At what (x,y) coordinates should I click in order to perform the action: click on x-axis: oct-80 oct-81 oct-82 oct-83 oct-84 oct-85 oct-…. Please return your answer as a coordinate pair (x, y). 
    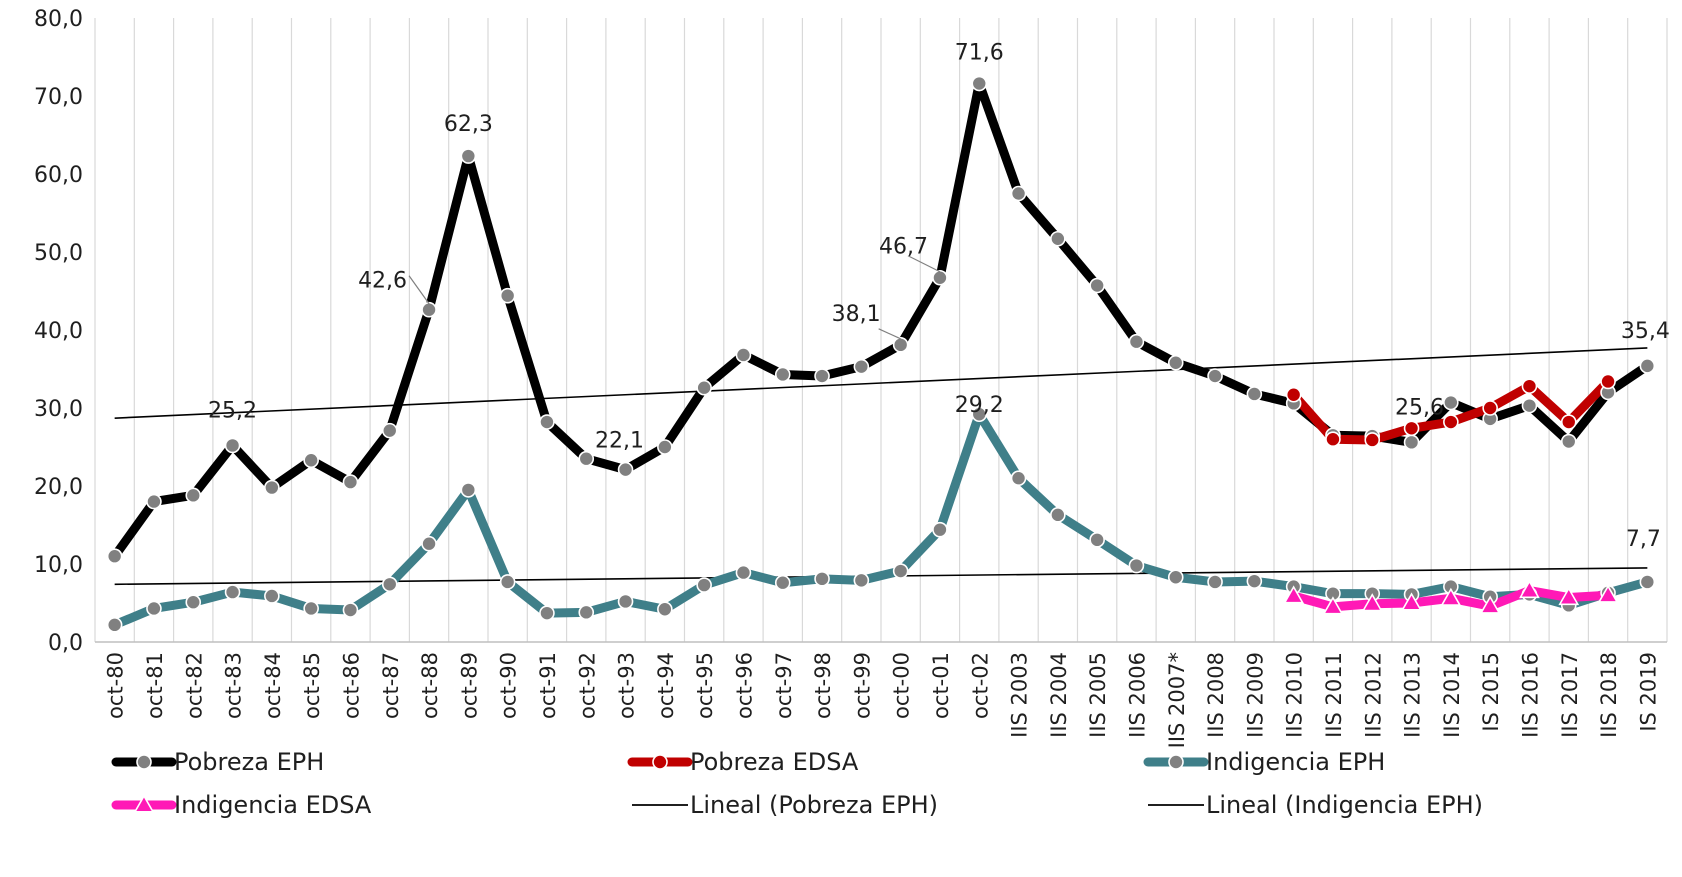
    Looking at the image, I should click on (882, 700).